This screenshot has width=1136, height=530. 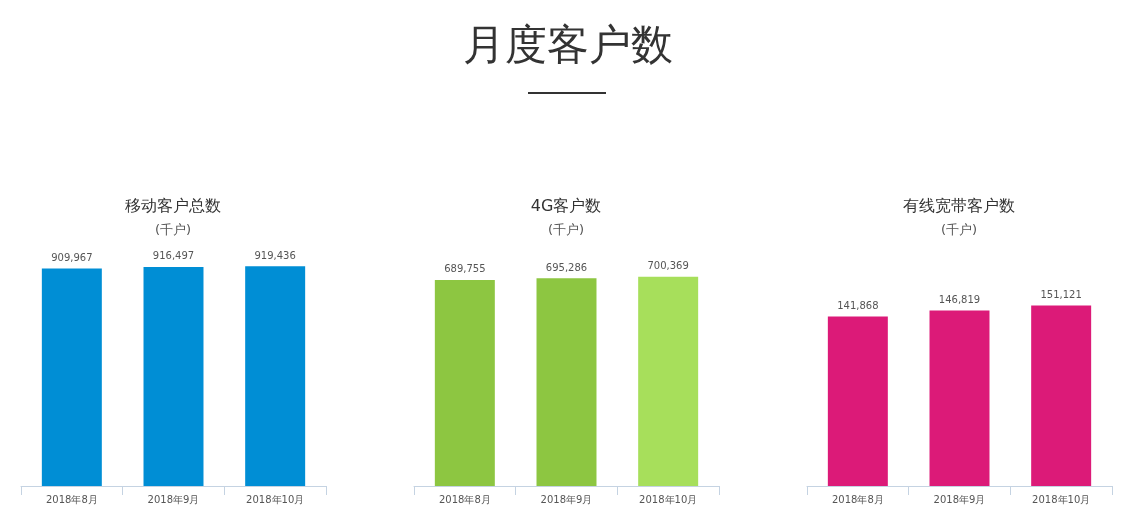 I want to click on chart-title: 4G客户数, so click(x=566, y=205).